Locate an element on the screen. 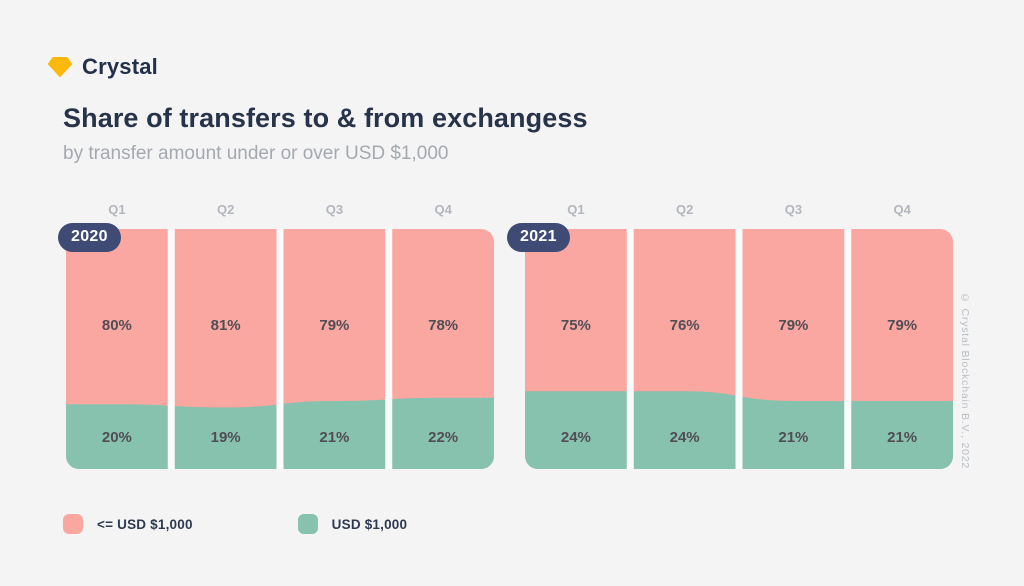 The width and height of the screenshot is (1024, 586). year-badge-2021: 2021 is located at coordinates (538, 237).